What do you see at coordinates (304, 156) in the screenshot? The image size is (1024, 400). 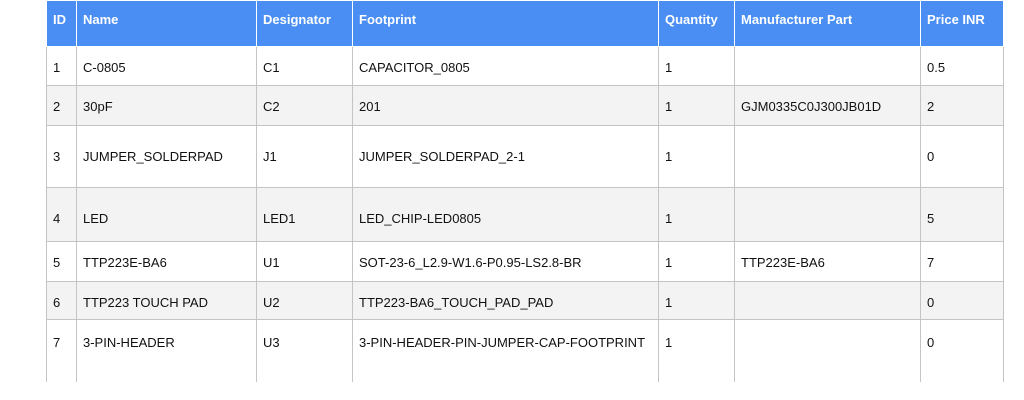 I see `table-cell: J1` at bounding box center [304, 156].